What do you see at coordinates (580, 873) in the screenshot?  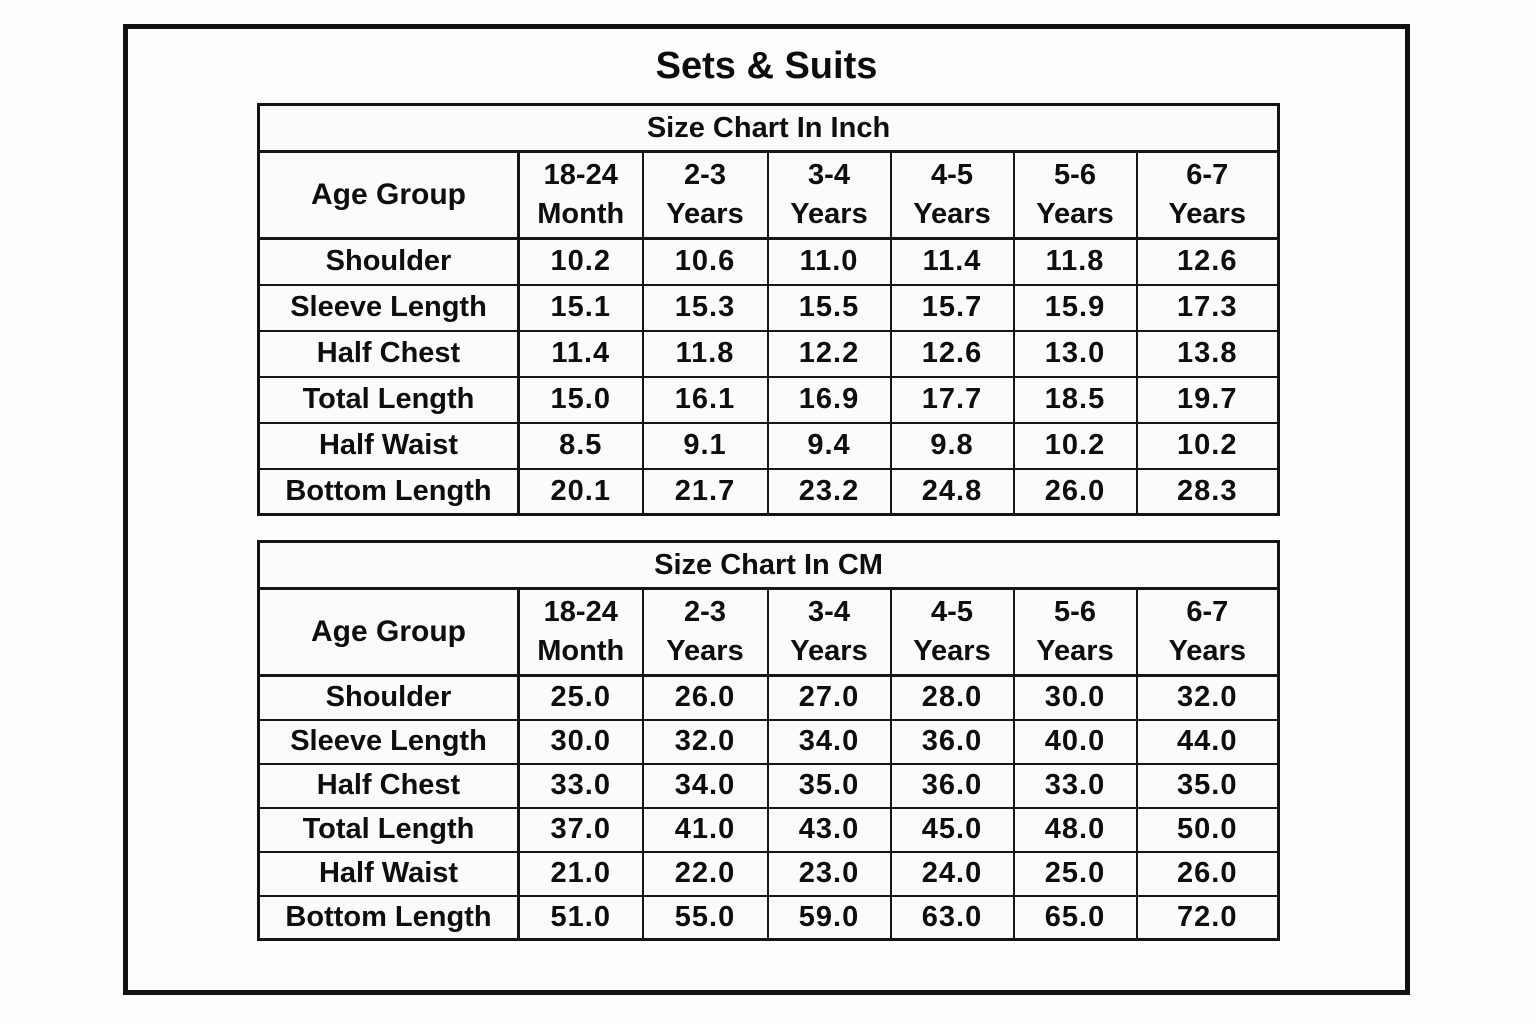 I see `cell-value: 21.0` at bounding box center [580, 873].